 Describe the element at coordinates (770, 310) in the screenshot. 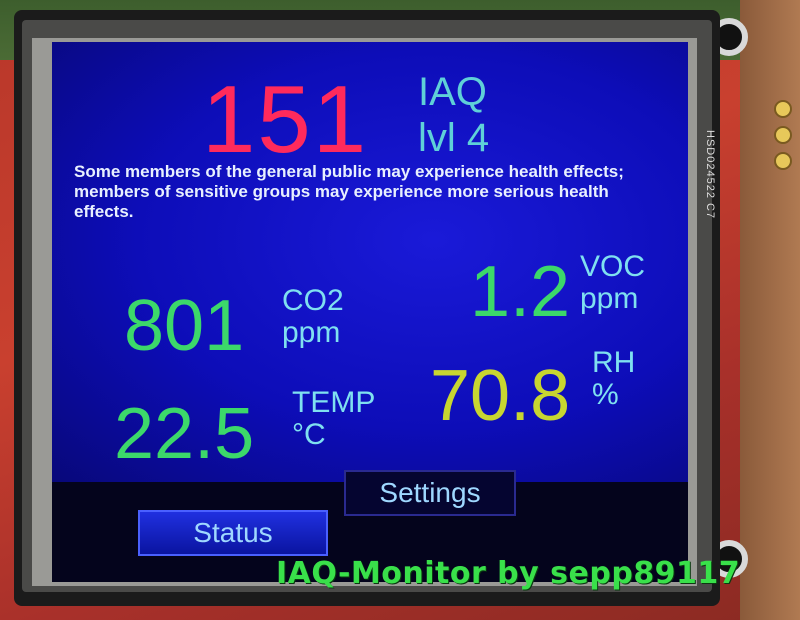

I see `wood-background` at that location.